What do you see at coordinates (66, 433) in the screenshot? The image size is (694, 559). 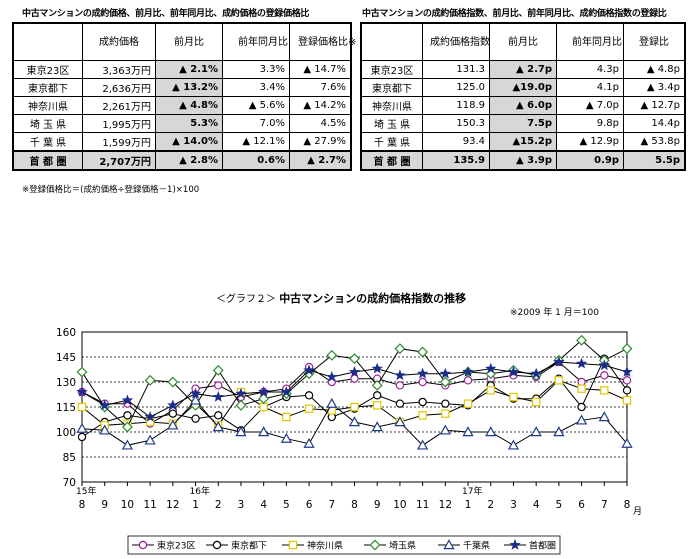 I see `y-tick-label: 100` at bounding box center [66, 433].